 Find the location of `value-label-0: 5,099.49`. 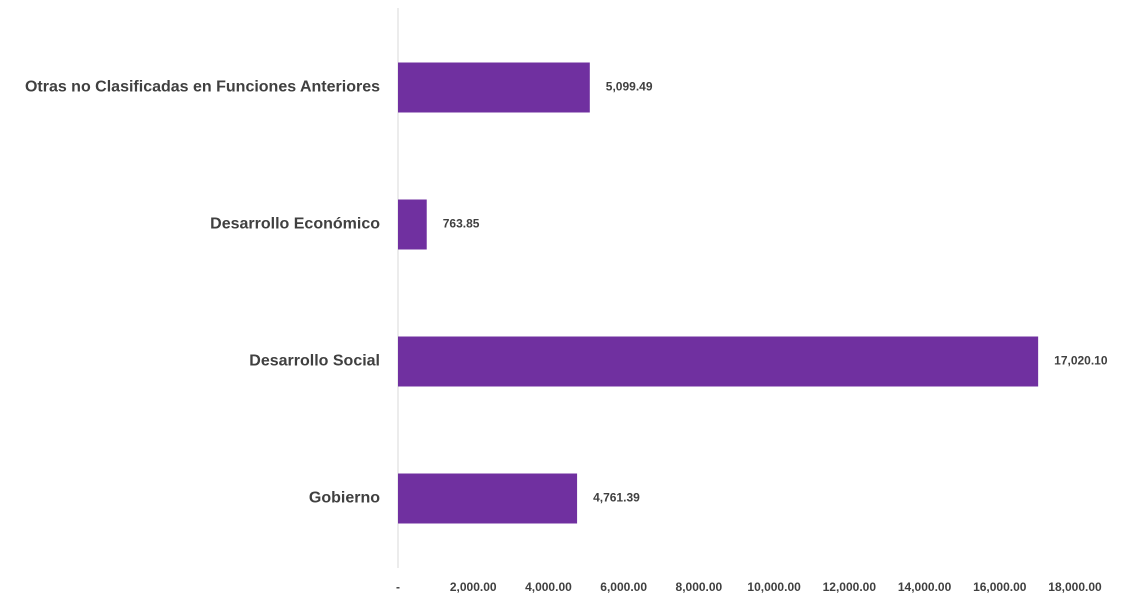

value-label-0: 5,099.49 is located at coordinates (629, 87).